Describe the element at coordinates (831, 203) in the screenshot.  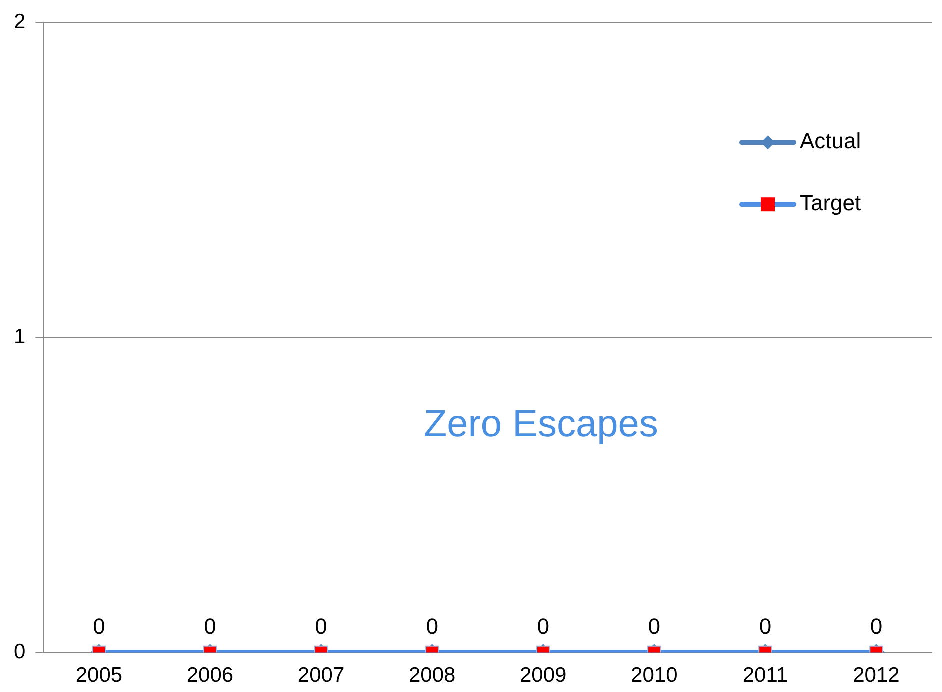
I see `legend-label: Target` at that location.